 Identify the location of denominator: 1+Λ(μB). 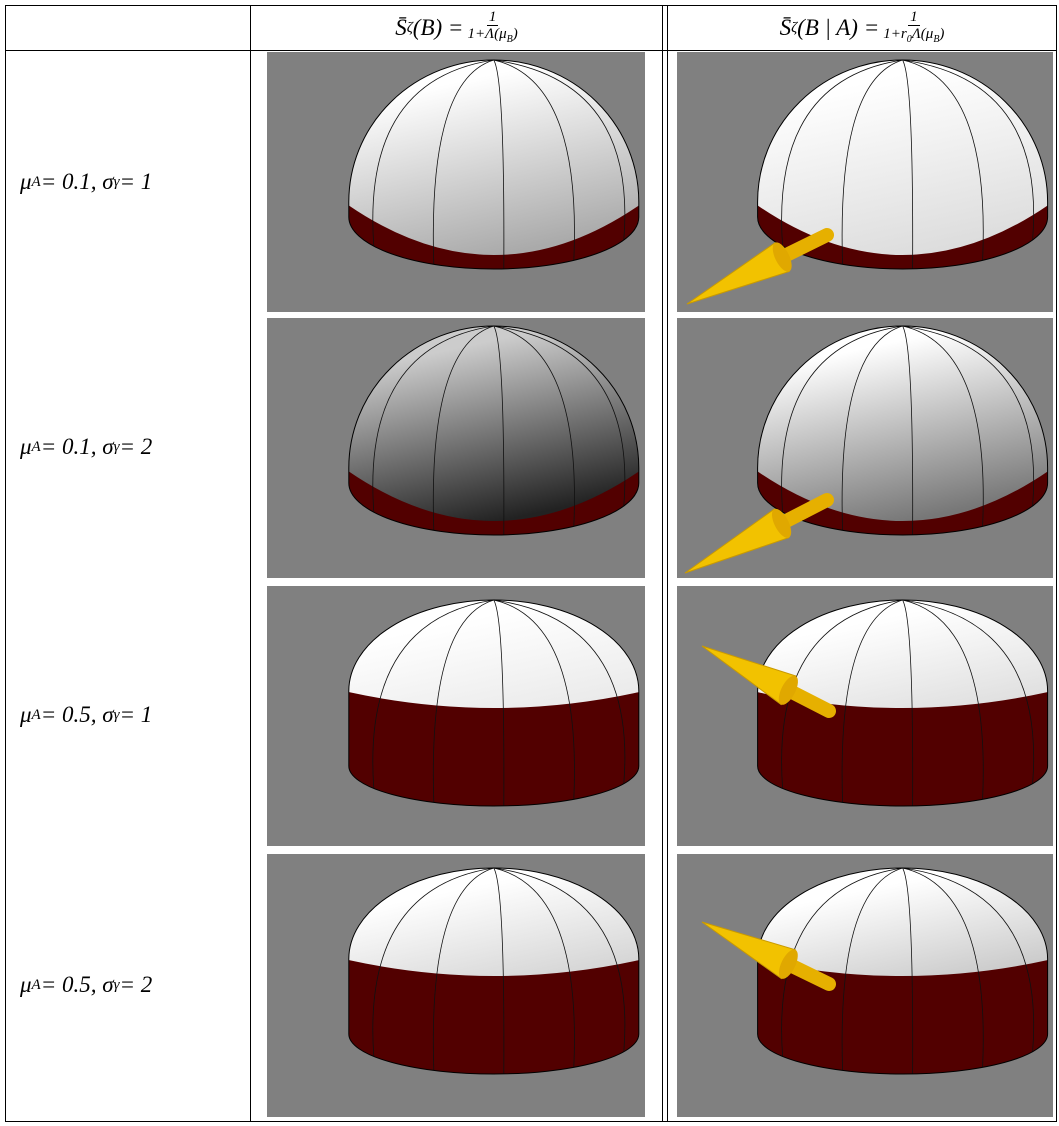
(492, 37).